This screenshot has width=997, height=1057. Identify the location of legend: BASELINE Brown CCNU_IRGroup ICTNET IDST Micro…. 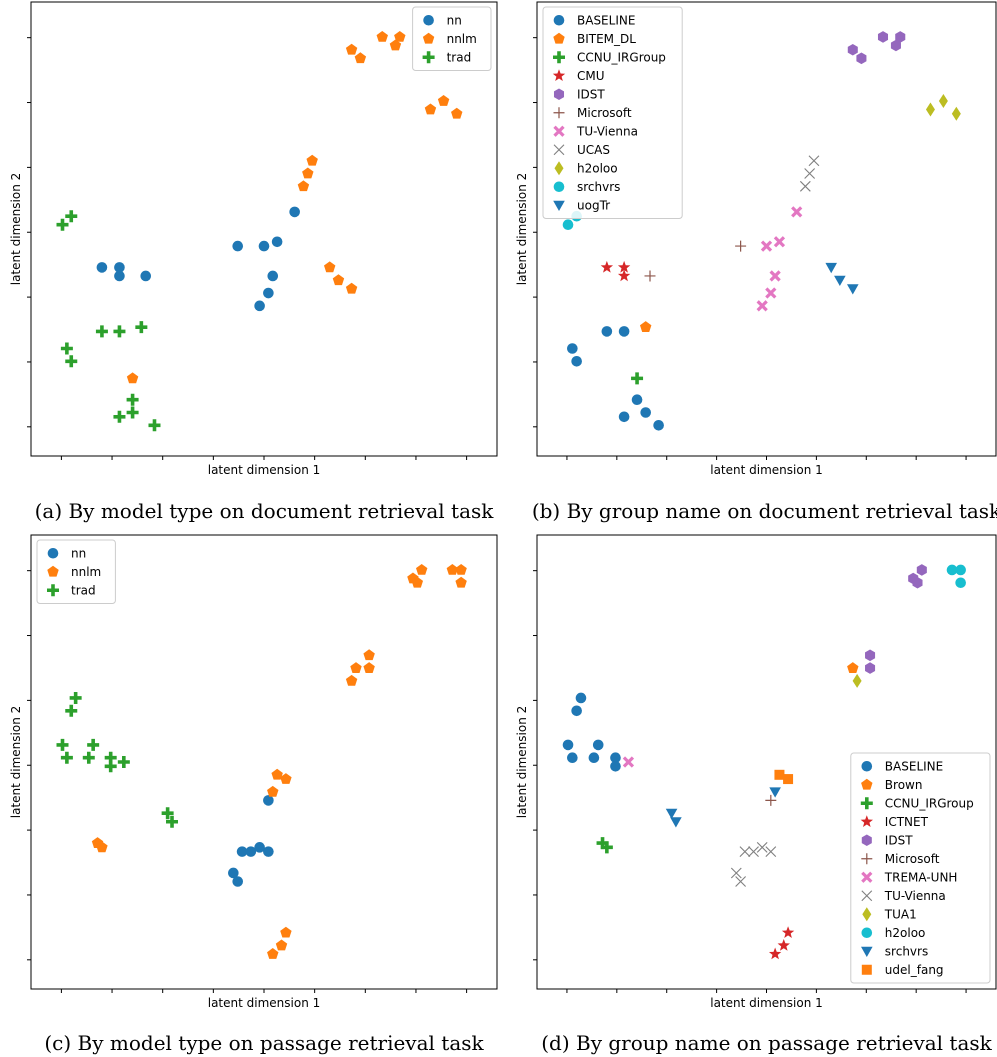
(920, 868).